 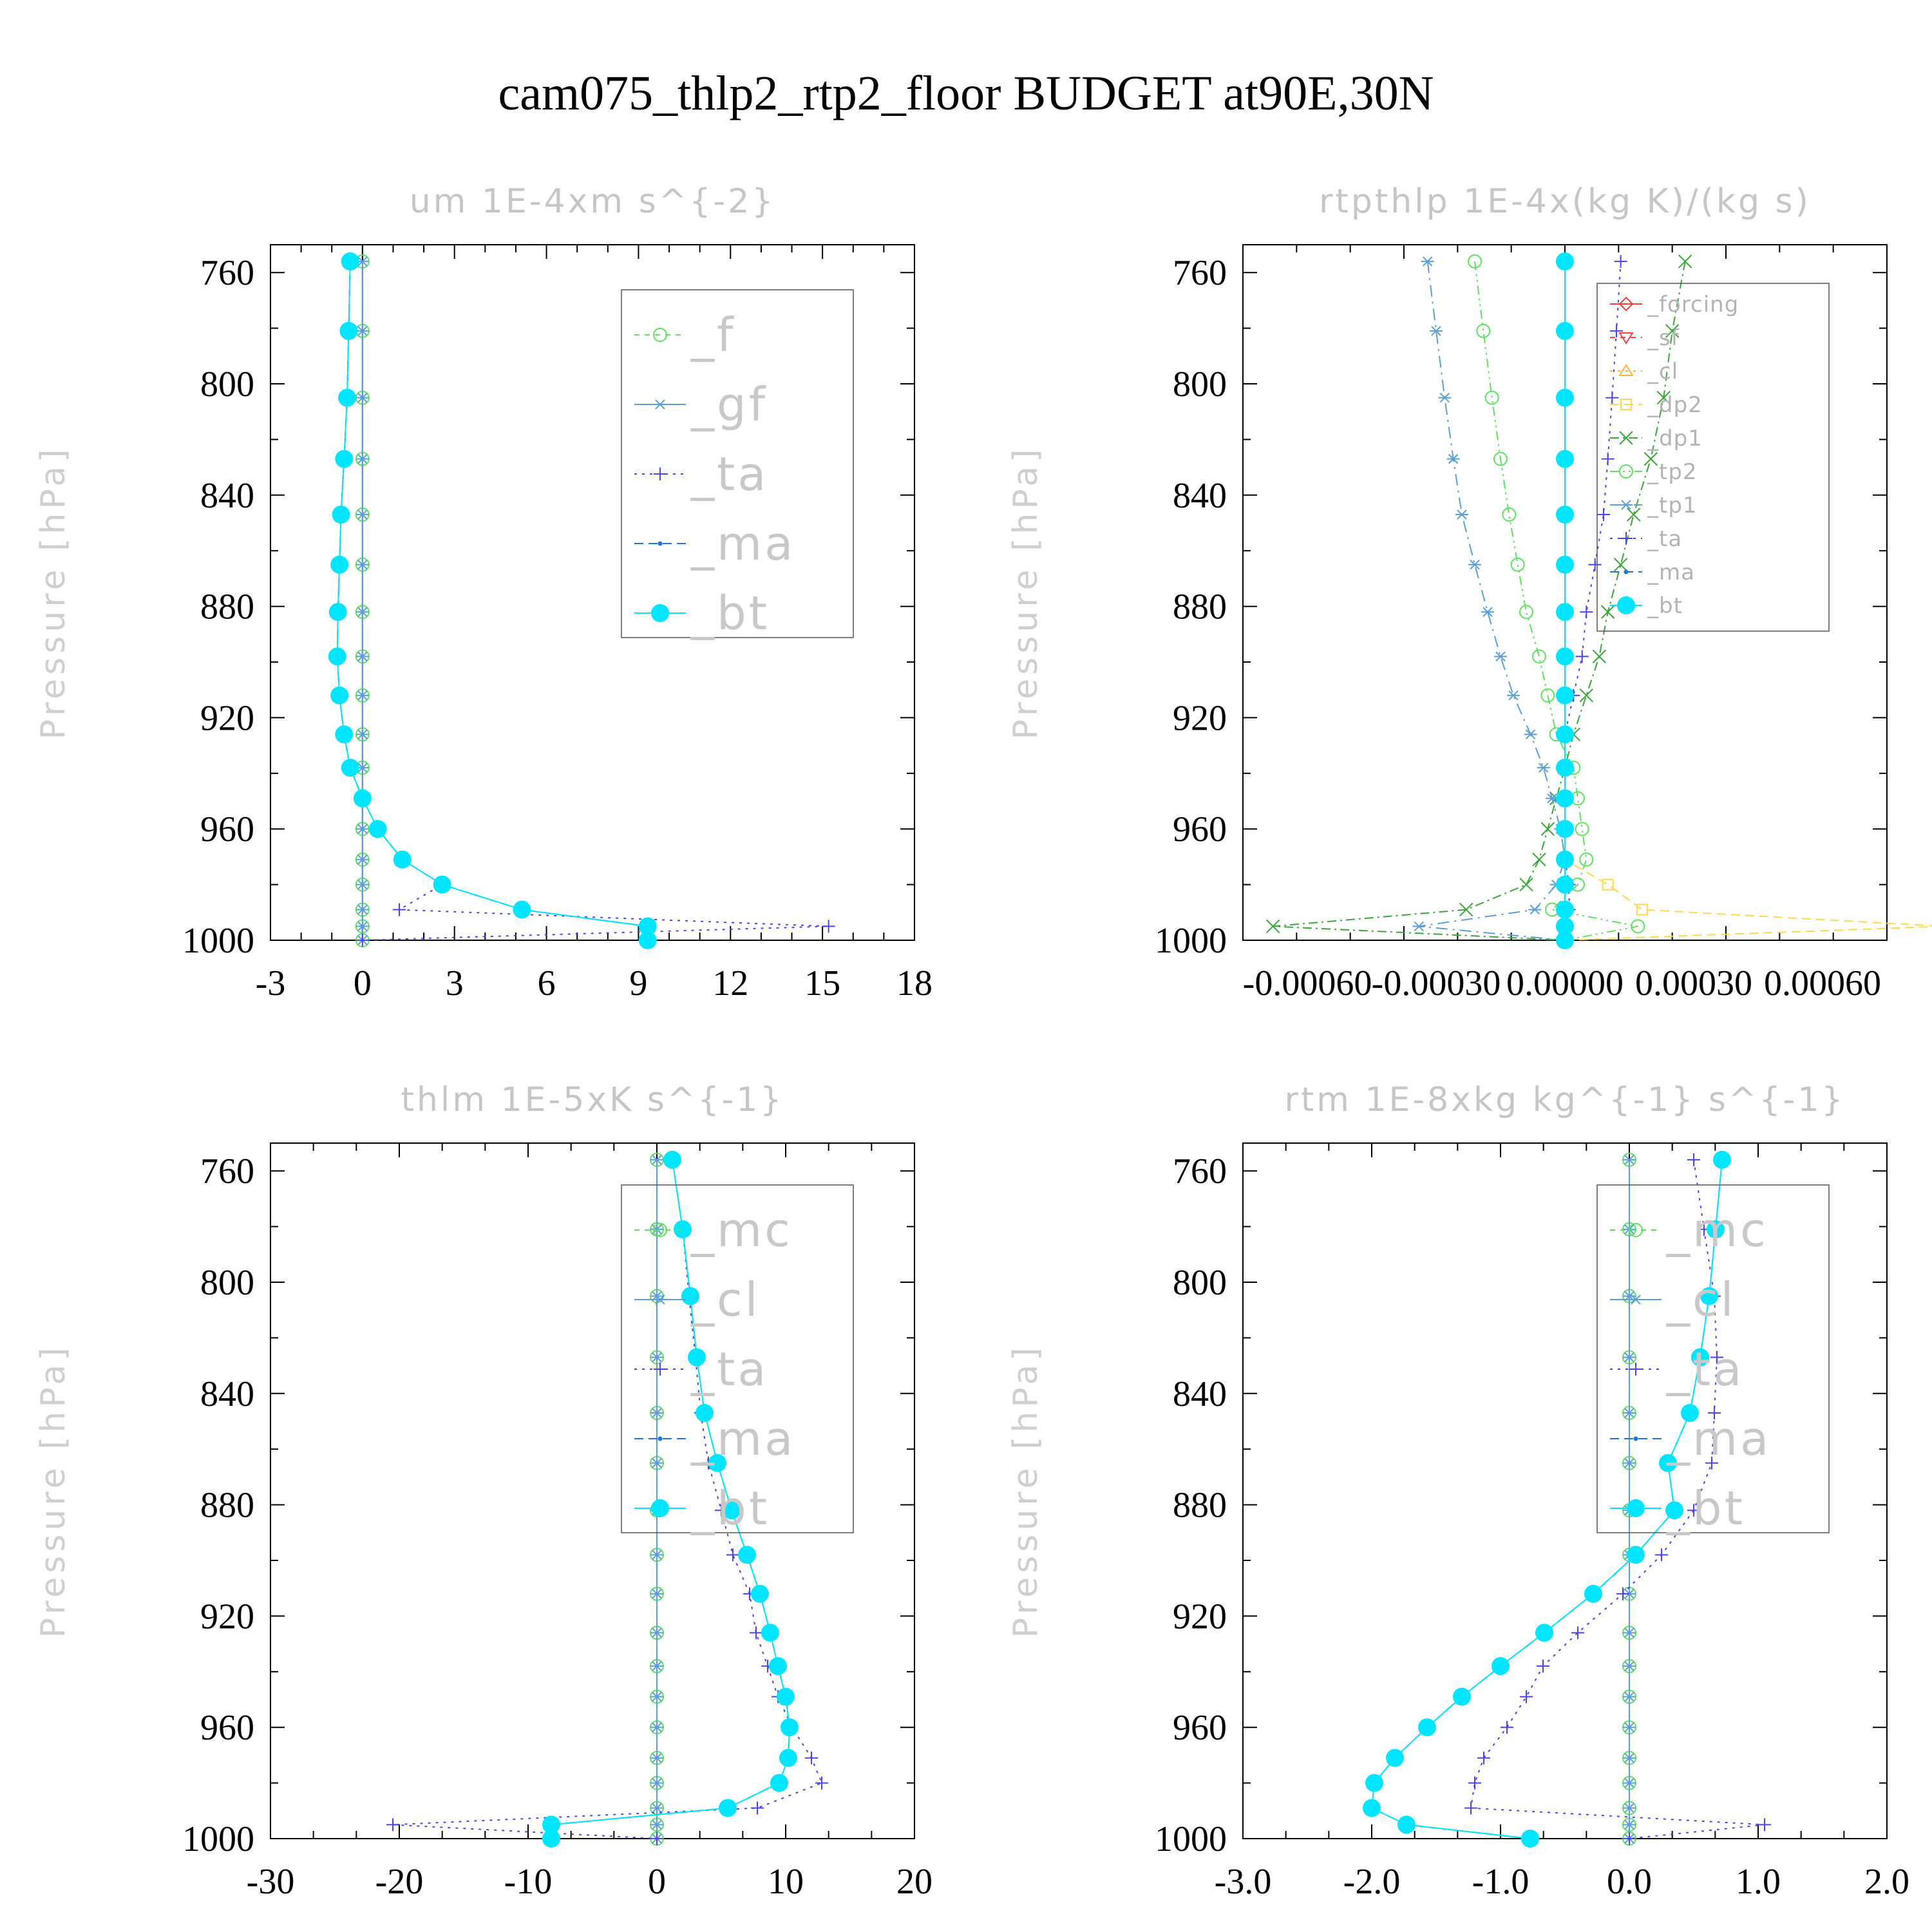 What do you see at coordinates (1565, 201) in the screenshot?
I see `panel-title: rtpthlp 1E-4x(kg K)/(kg s)` at bounding box center [1565, 201].